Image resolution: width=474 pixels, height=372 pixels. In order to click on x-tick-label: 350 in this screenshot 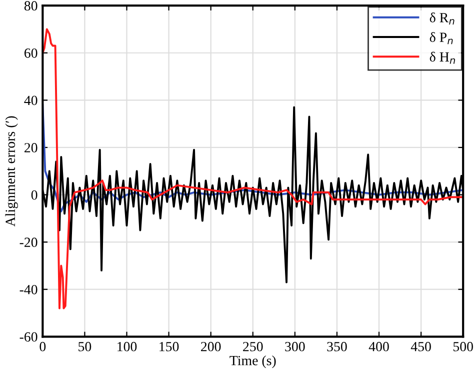, I will do `click(337, 347)`.